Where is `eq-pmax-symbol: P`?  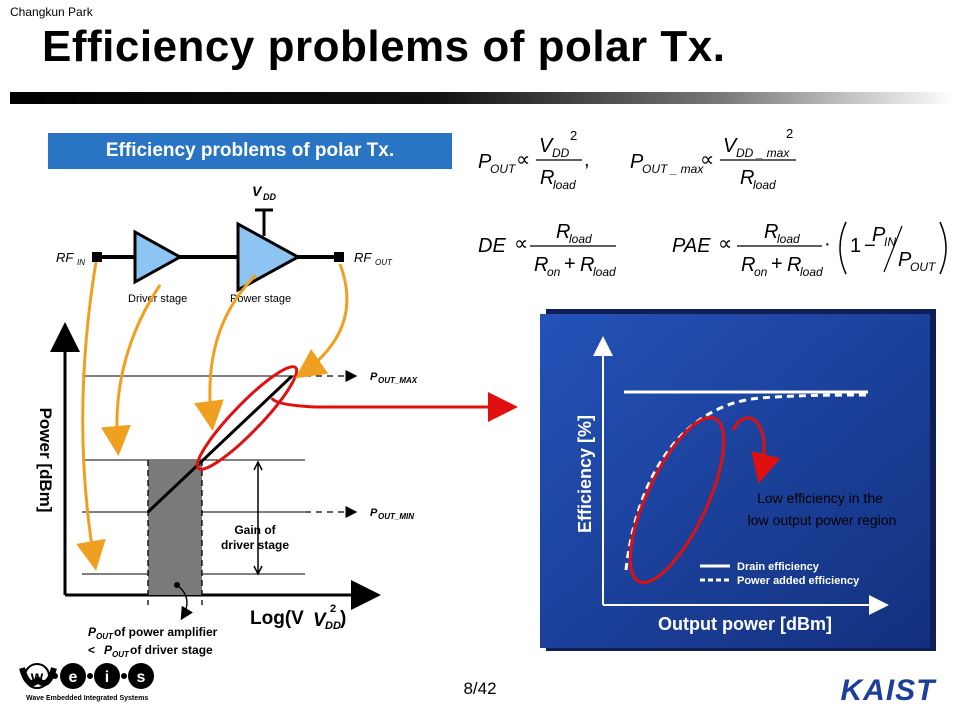
eq-pmax-symbol: P is located at coordinates (637, 162).